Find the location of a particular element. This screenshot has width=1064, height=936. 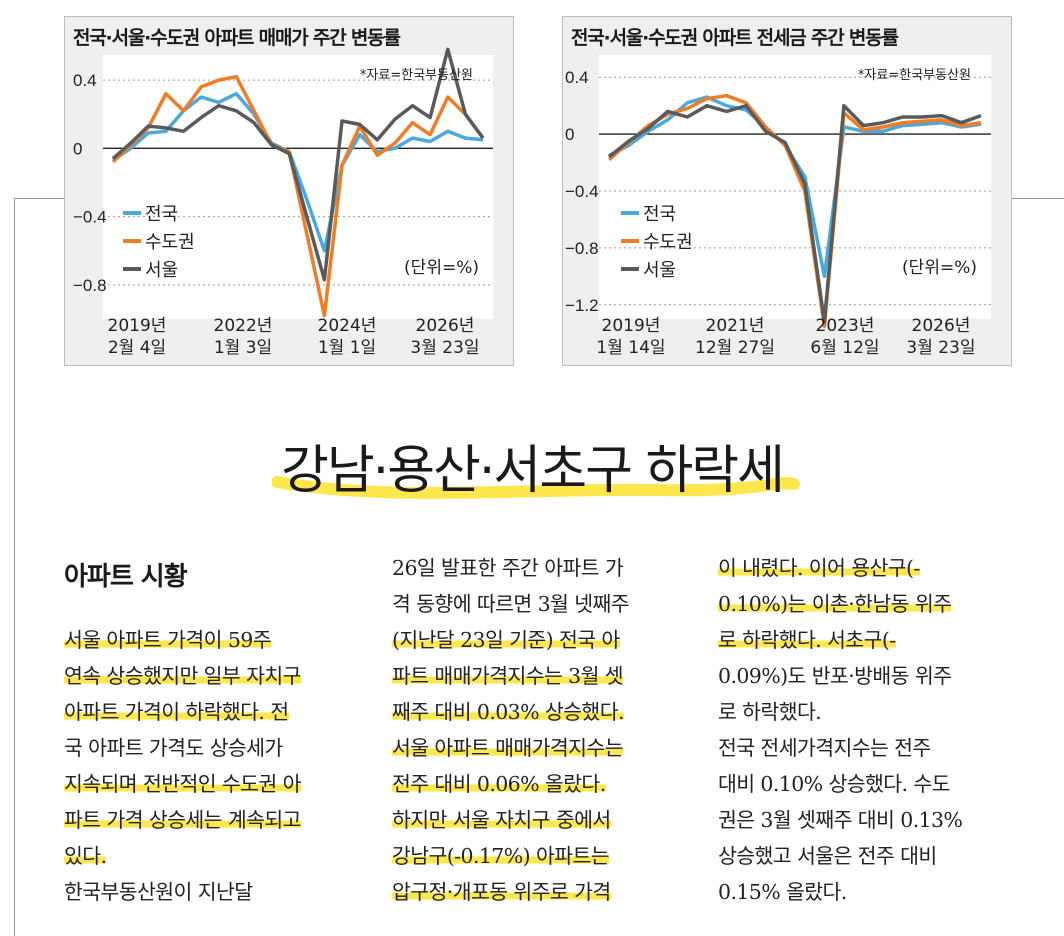

text-line: 로 하락했다. 서초구(- is located at coordinates (807, 640).